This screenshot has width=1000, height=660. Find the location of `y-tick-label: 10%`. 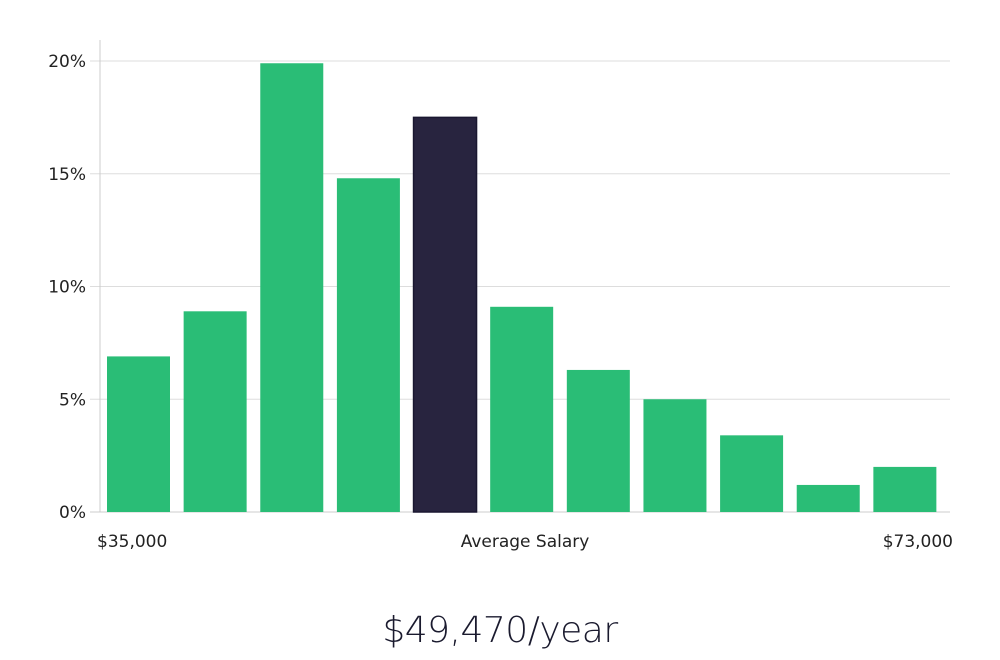

y-tick-label: 10% is located at coordinates (67, 288).